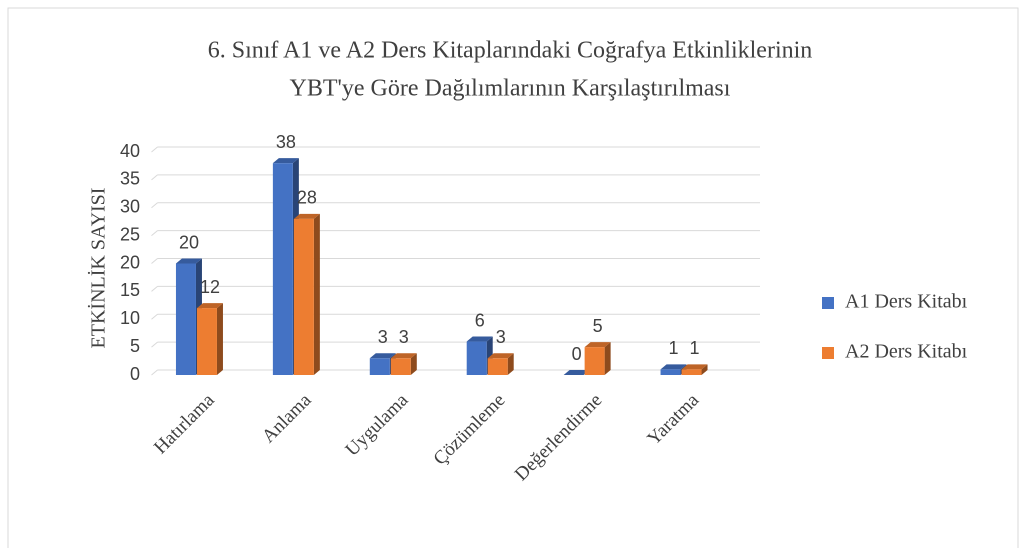  I want to click on y-tick-label: 25, so click(130, 234).